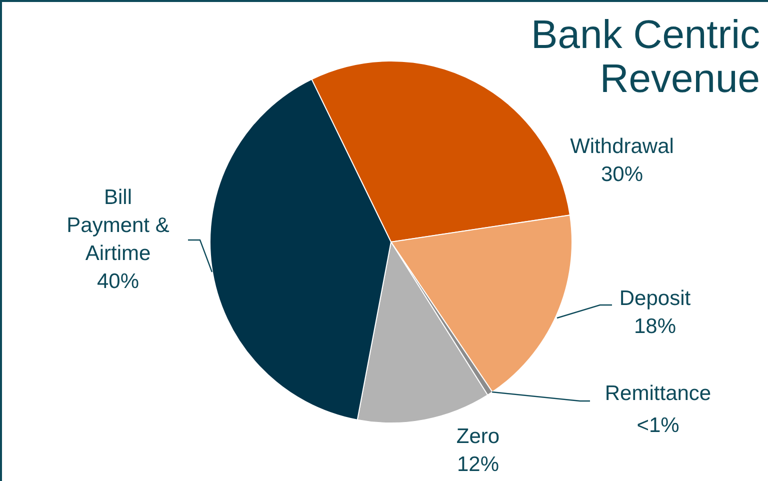 The image size is (768, 481). What do you see at coordinates (645, 57) in the screenshot?
I see `chart-title: Bank Centric Revenue` at bounding box center [645, 57].